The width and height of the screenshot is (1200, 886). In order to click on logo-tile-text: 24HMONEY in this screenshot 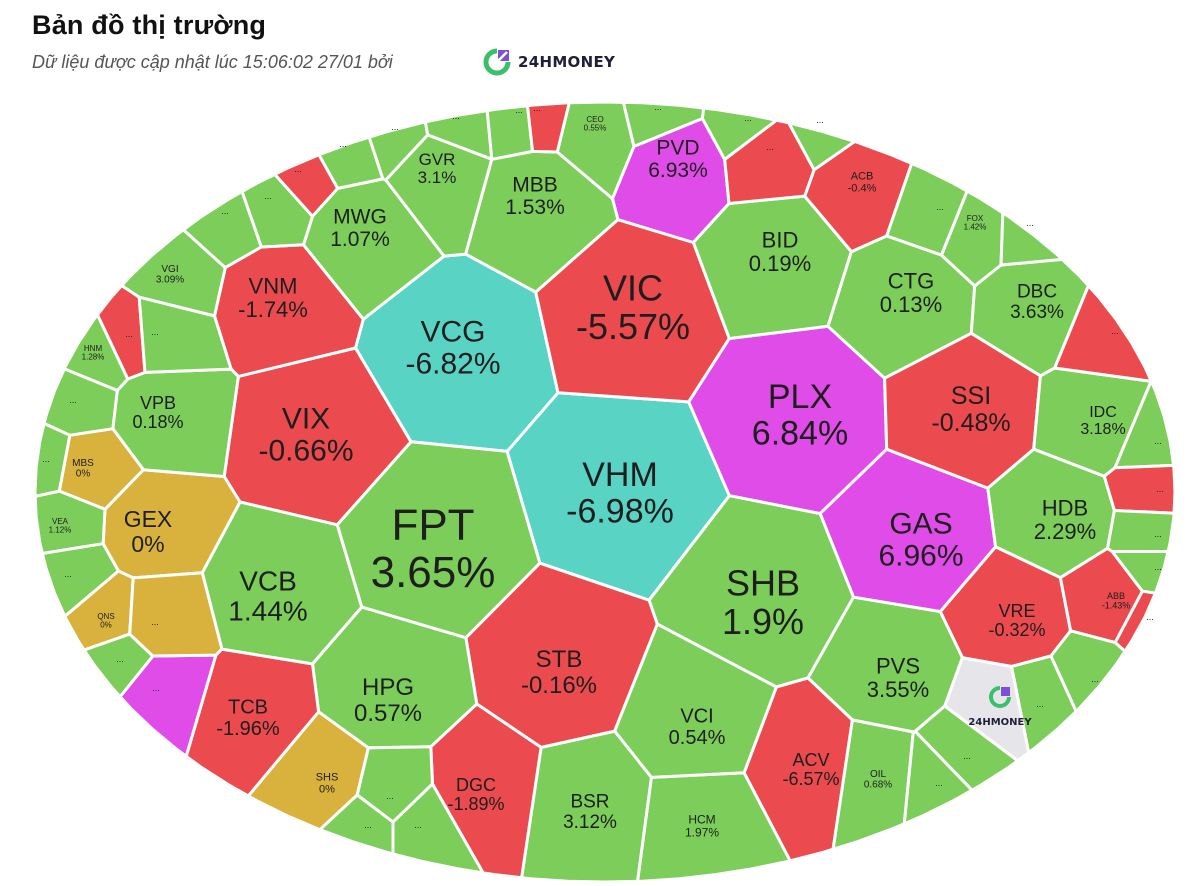, I will do `click(1000, 722)`.